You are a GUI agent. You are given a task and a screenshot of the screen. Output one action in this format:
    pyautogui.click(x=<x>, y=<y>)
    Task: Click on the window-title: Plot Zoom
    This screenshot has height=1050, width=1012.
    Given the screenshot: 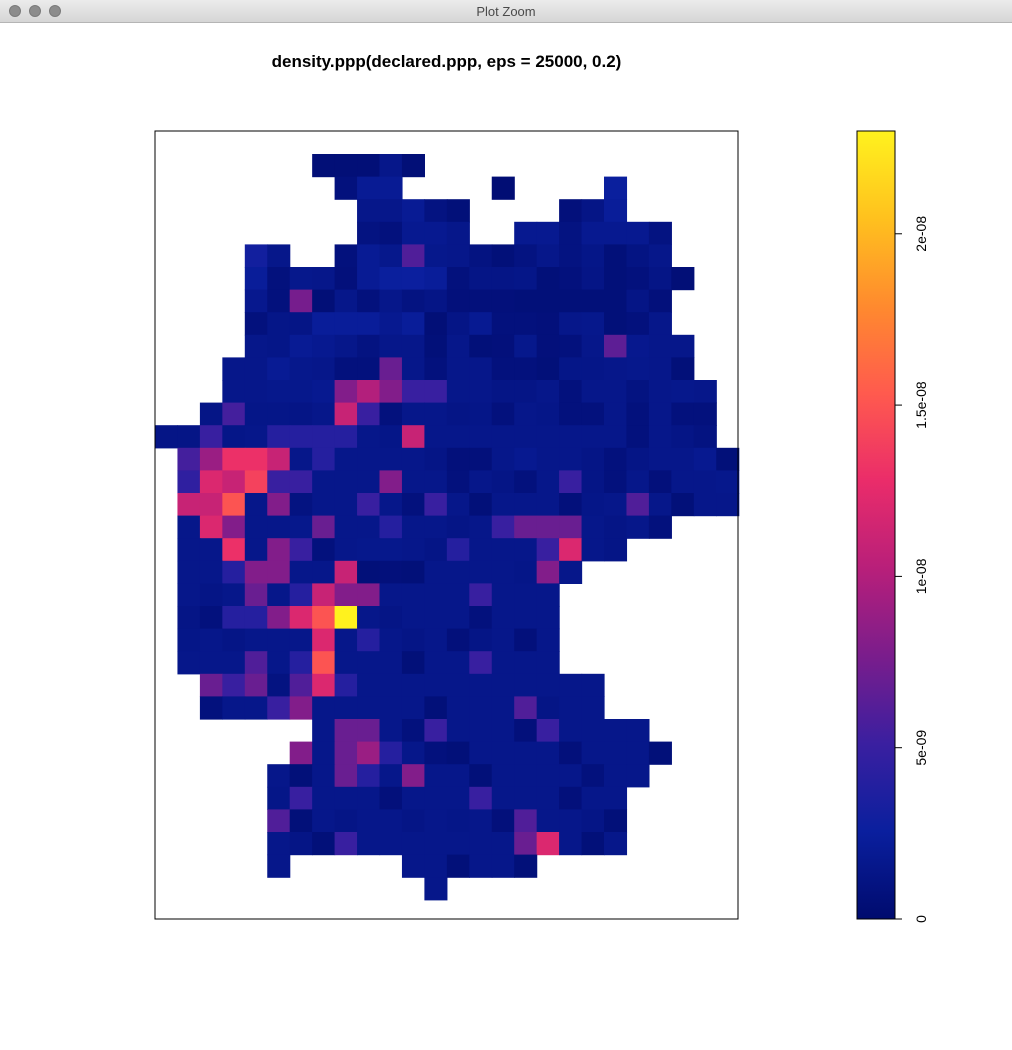 What is the action you would take?
    pyautogui.click(x=506, y=11)
    